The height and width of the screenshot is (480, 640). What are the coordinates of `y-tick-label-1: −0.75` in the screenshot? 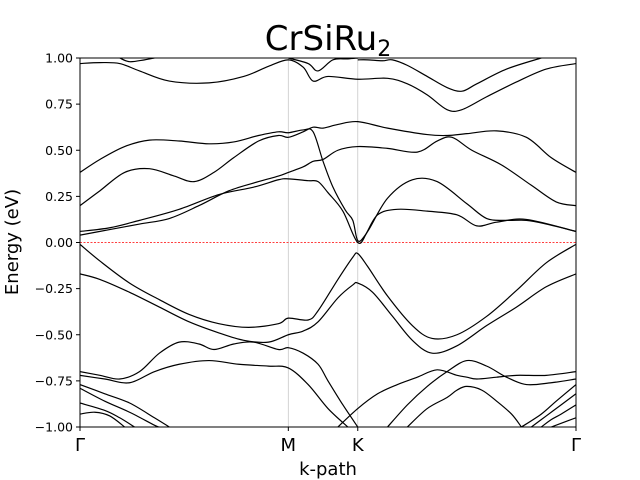 It's located at (54, 380).